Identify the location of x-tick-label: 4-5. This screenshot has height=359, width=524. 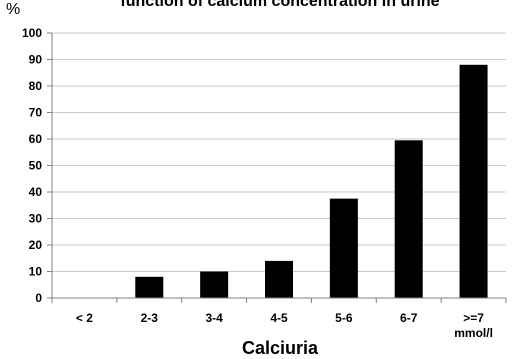
(279, 318).